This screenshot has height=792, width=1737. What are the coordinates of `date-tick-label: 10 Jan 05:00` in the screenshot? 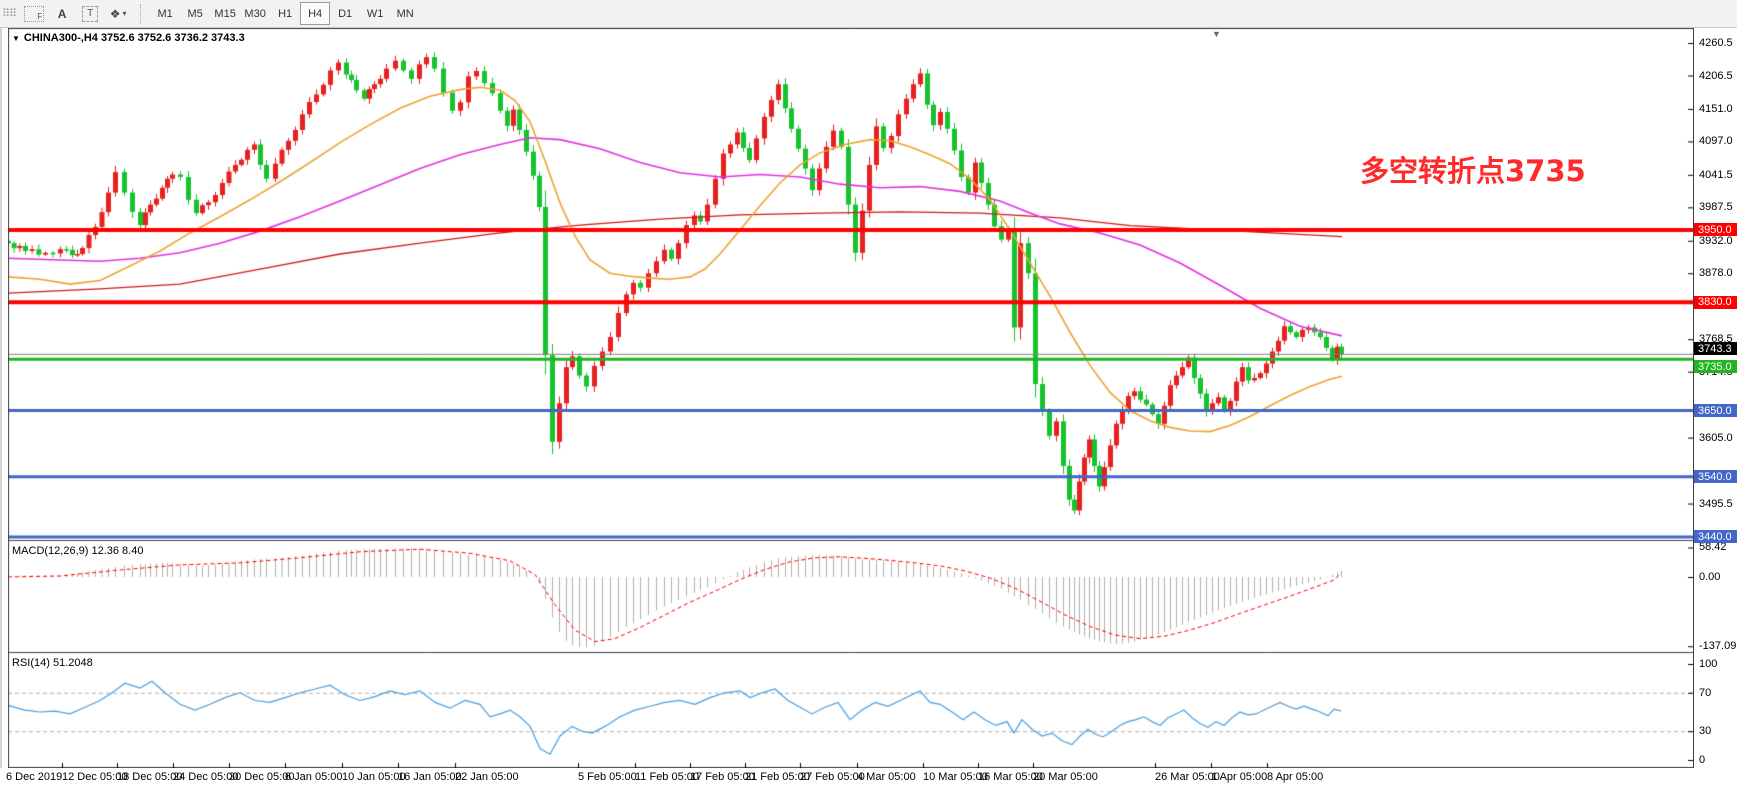 It's located at (374, 777).